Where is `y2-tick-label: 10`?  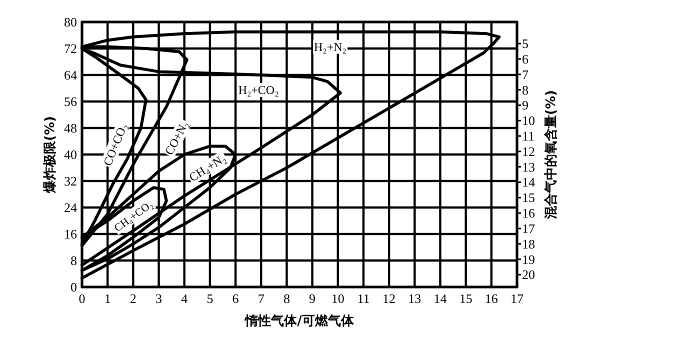 y2-tick-label: 10 is located at coordinates (528, 120).